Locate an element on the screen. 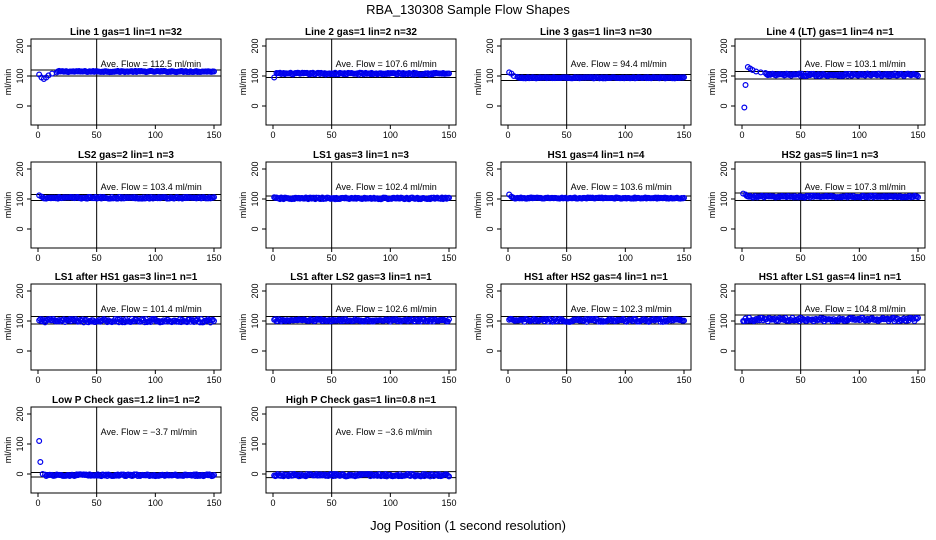 The image size is (936, 540). panel-title: Line 4 (LT) gas=1 lin=4 n=1 is located at coordinates (830, 32).